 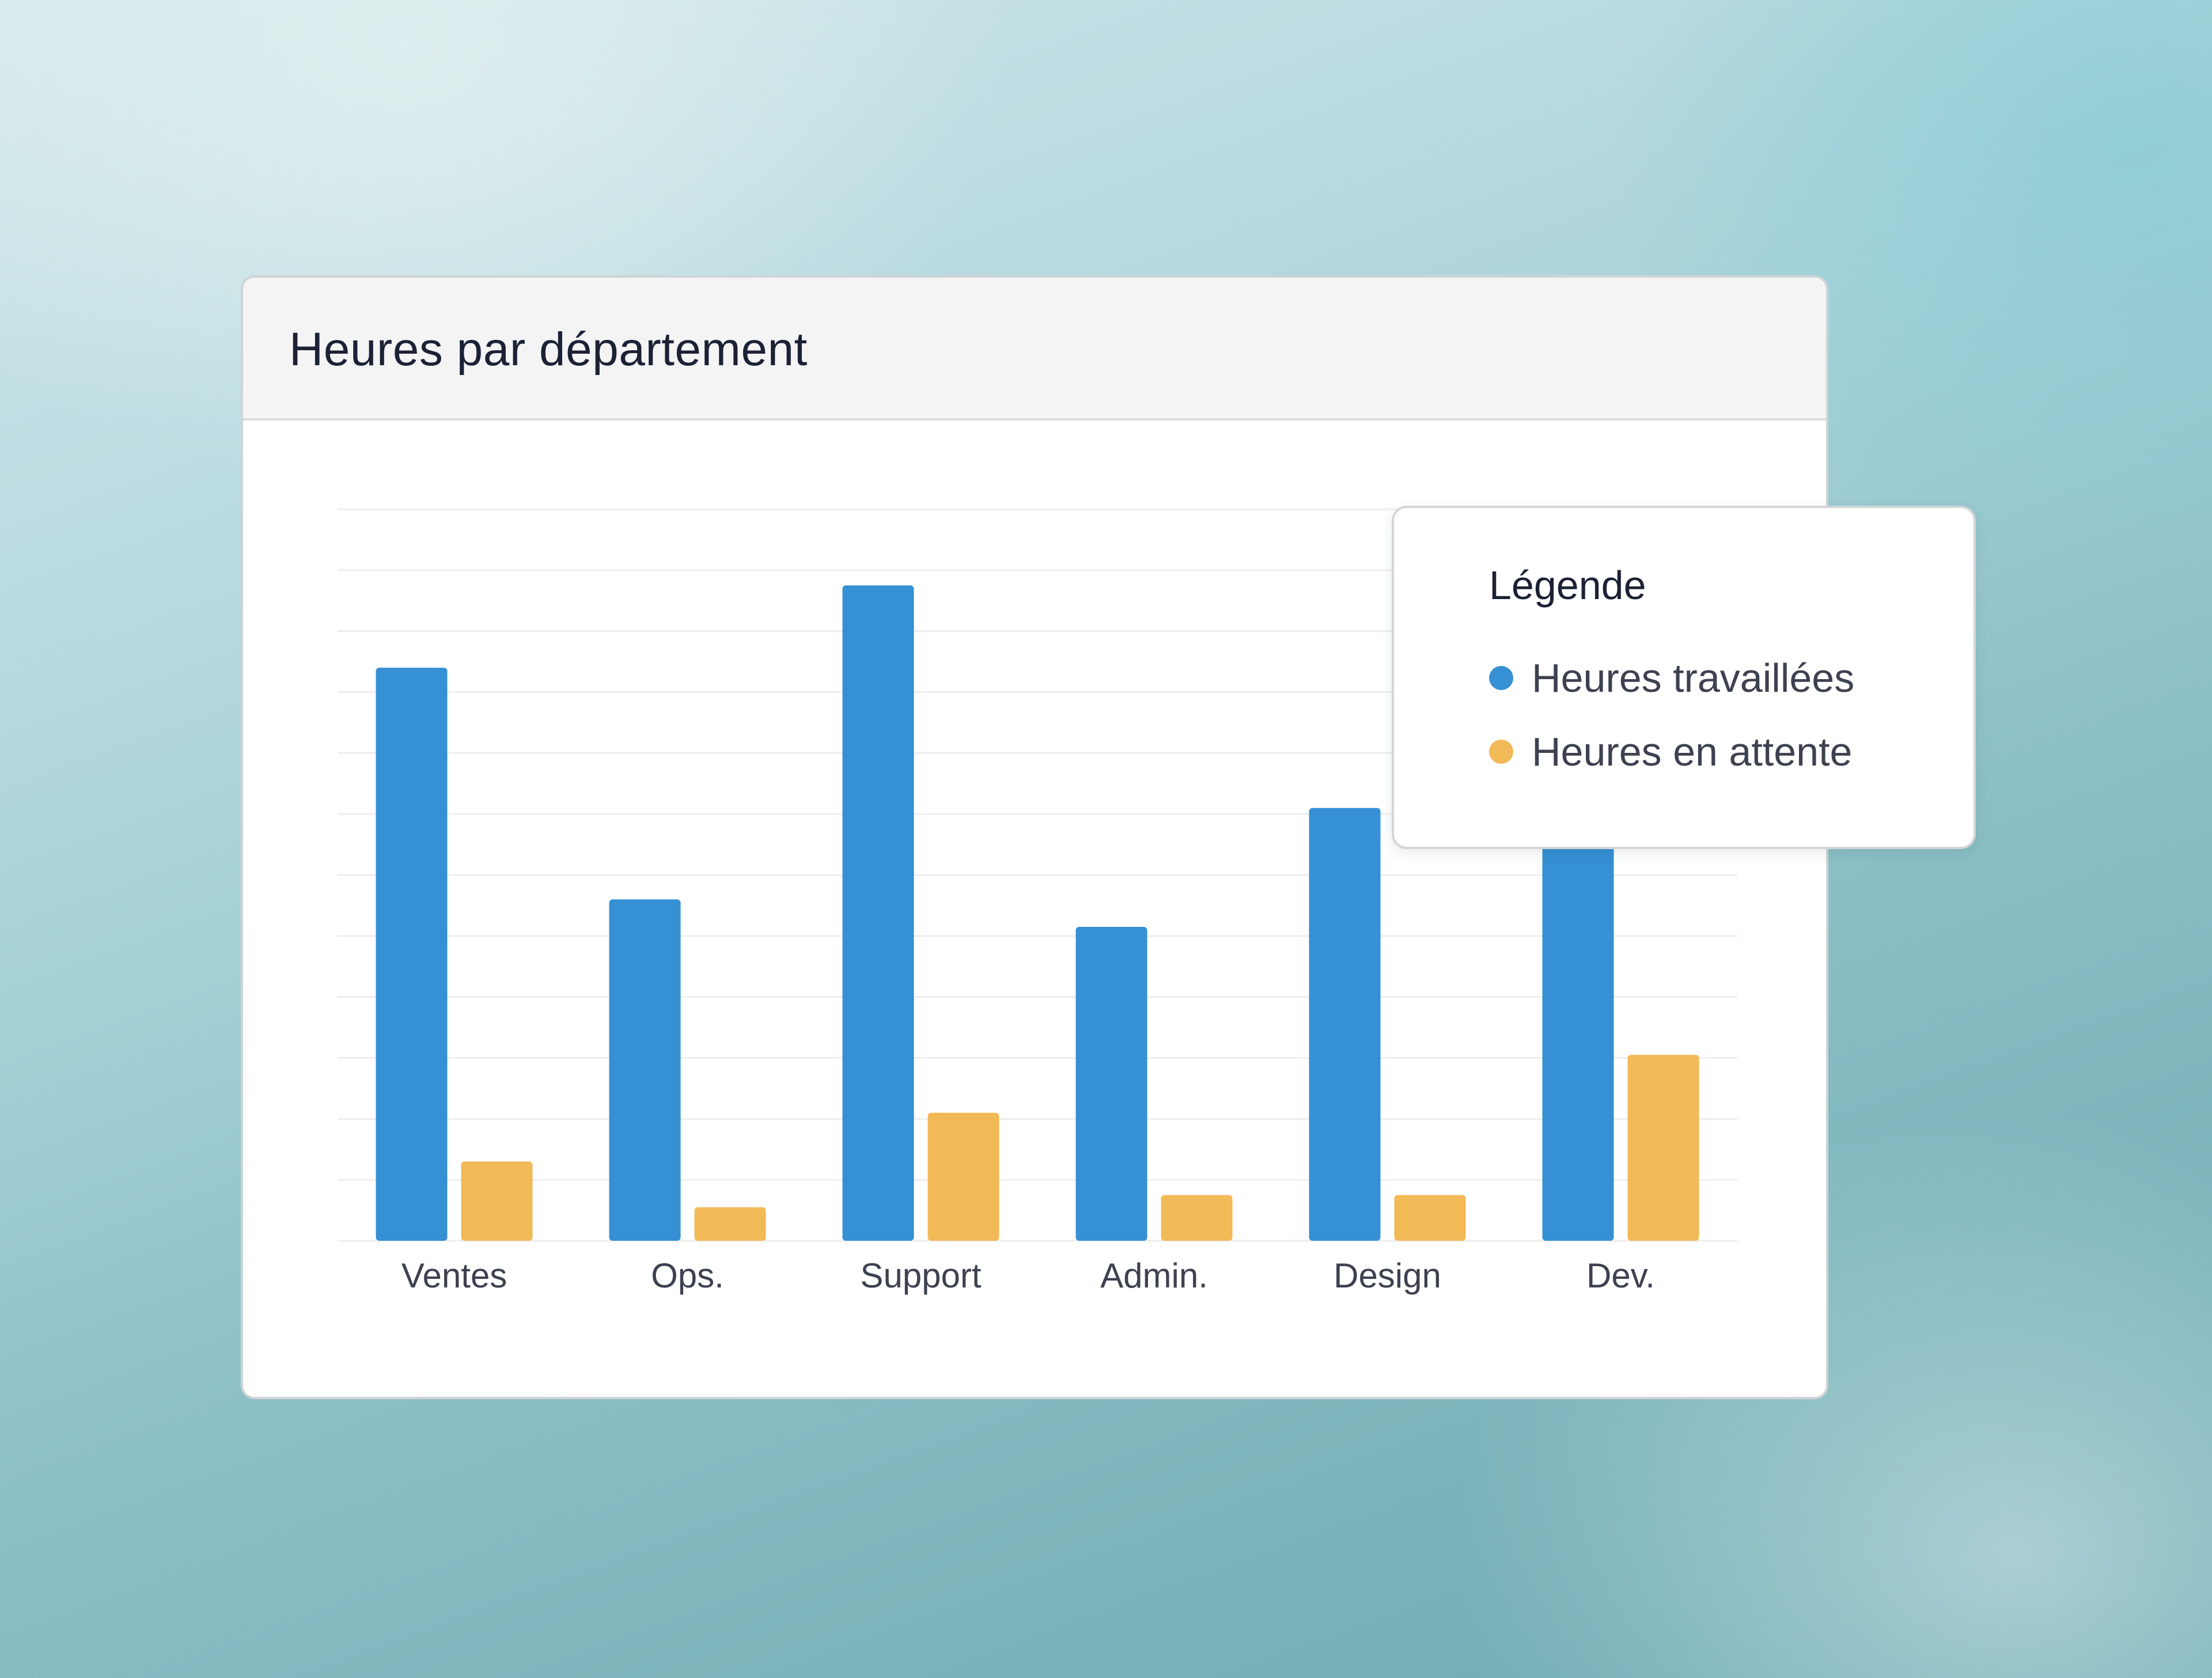 What do you see at coordinates (454, 1276) in the screenshot?
I see `x-tick-label: Ventes` at bounding box center [454, 1276].